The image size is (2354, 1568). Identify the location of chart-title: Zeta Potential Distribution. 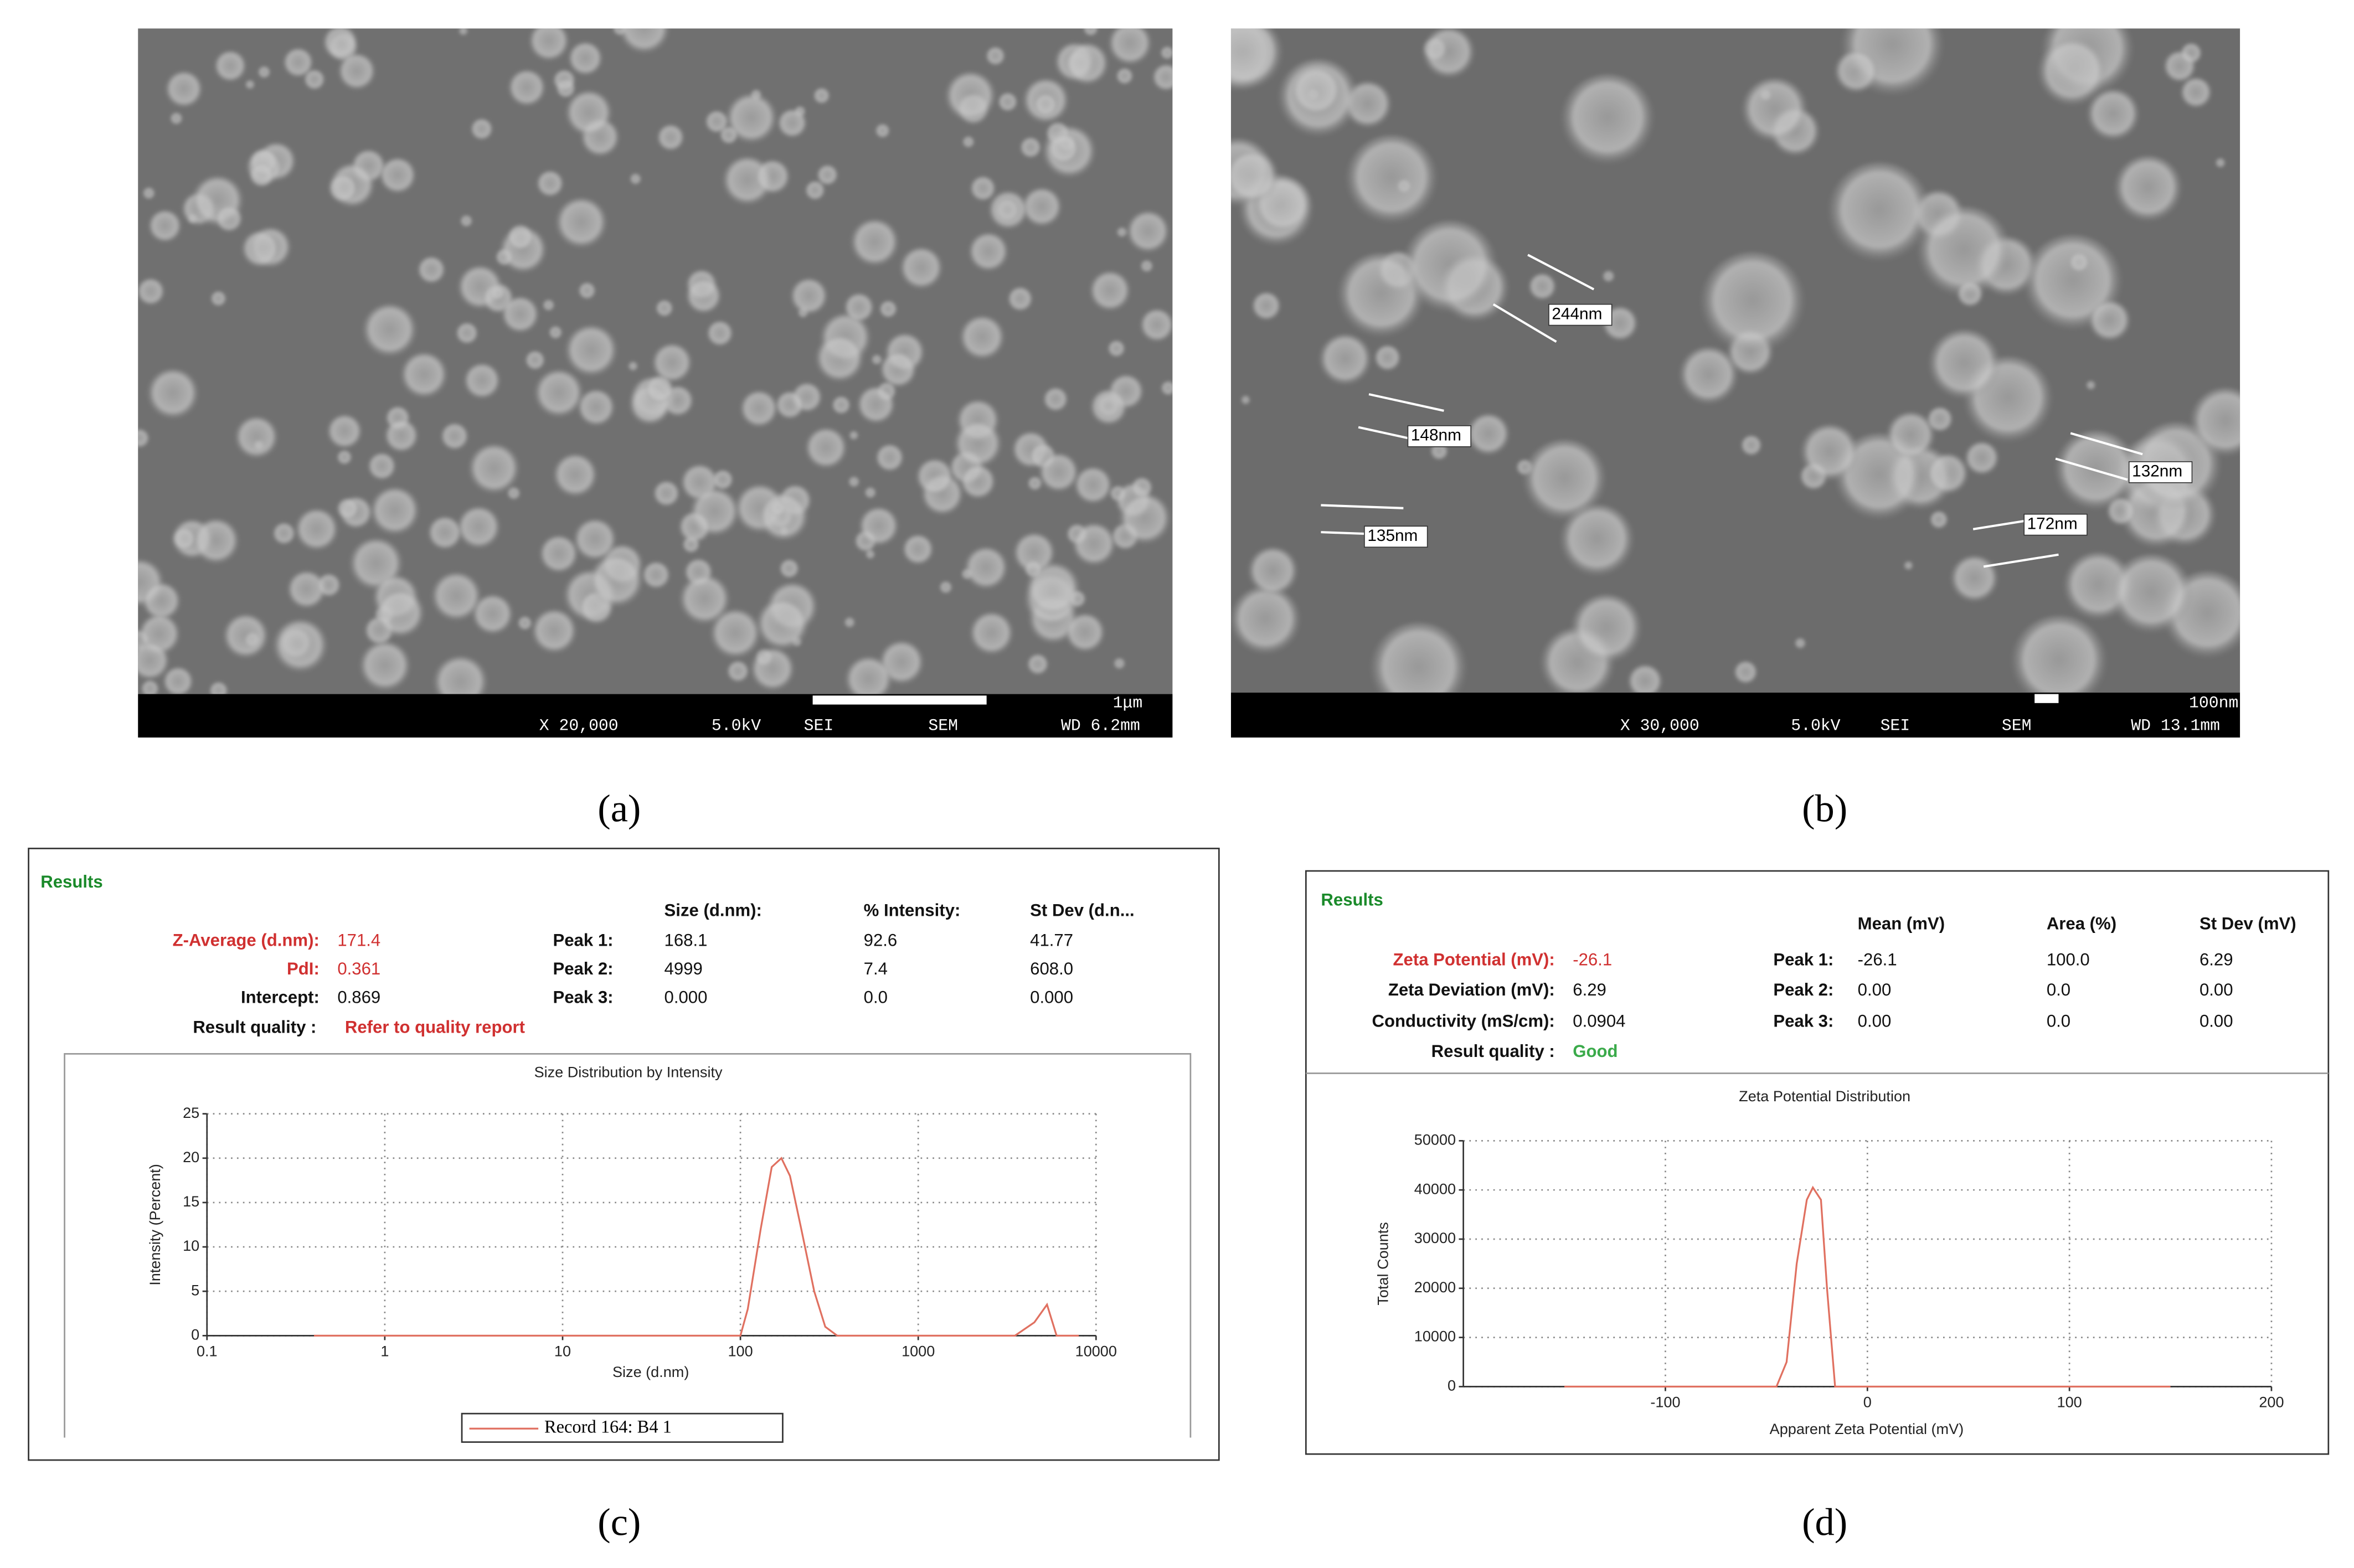
(1824, 1096).